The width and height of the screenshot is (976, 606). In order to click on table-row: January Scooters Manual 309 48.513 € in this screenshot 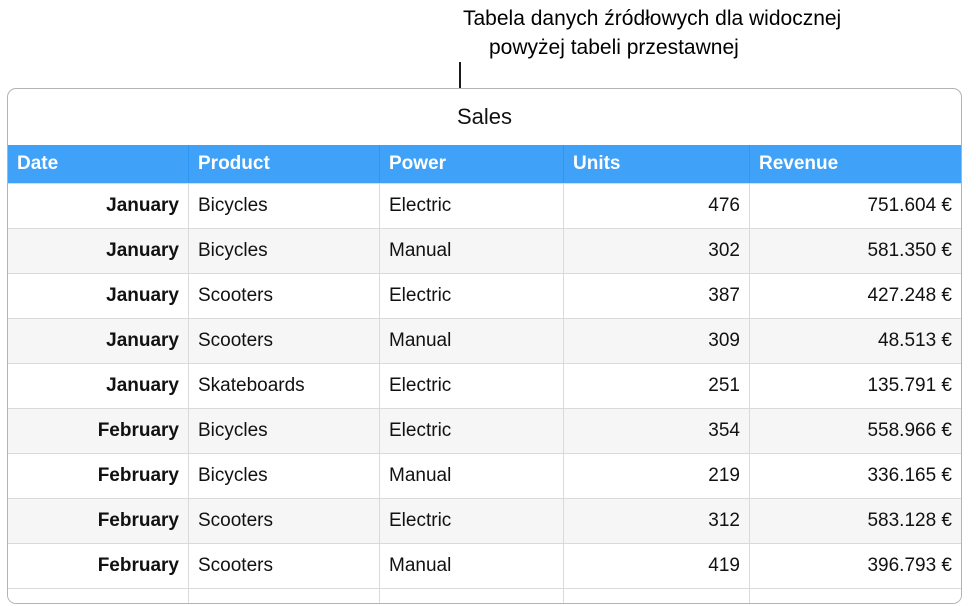, I will do `click(484, 340)`.